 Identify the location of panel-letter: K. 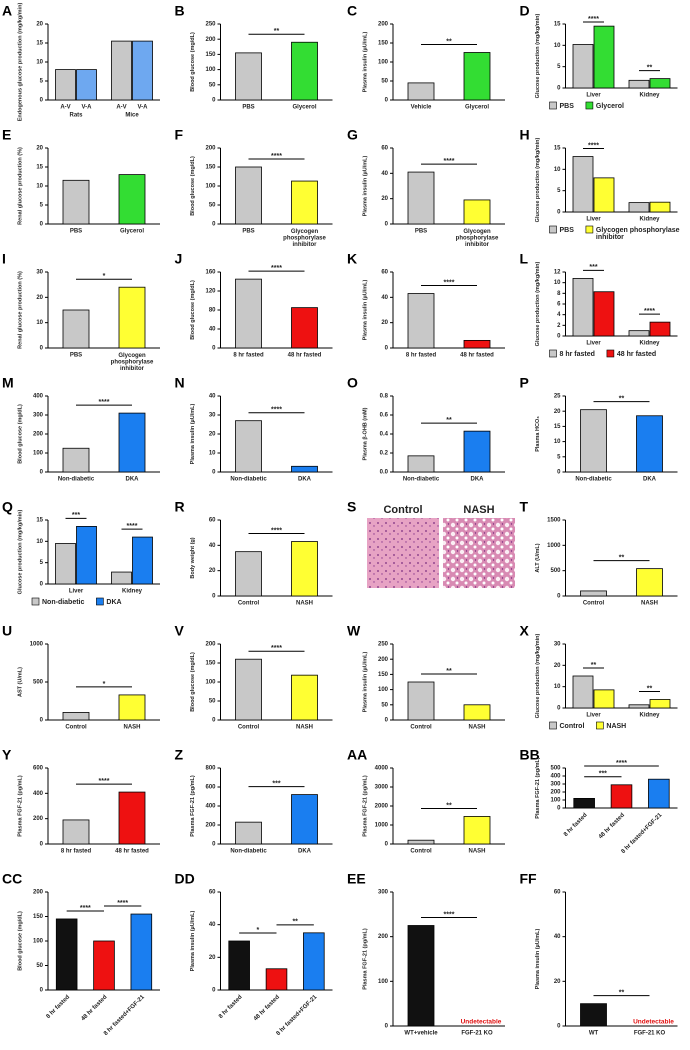
(352, 259).